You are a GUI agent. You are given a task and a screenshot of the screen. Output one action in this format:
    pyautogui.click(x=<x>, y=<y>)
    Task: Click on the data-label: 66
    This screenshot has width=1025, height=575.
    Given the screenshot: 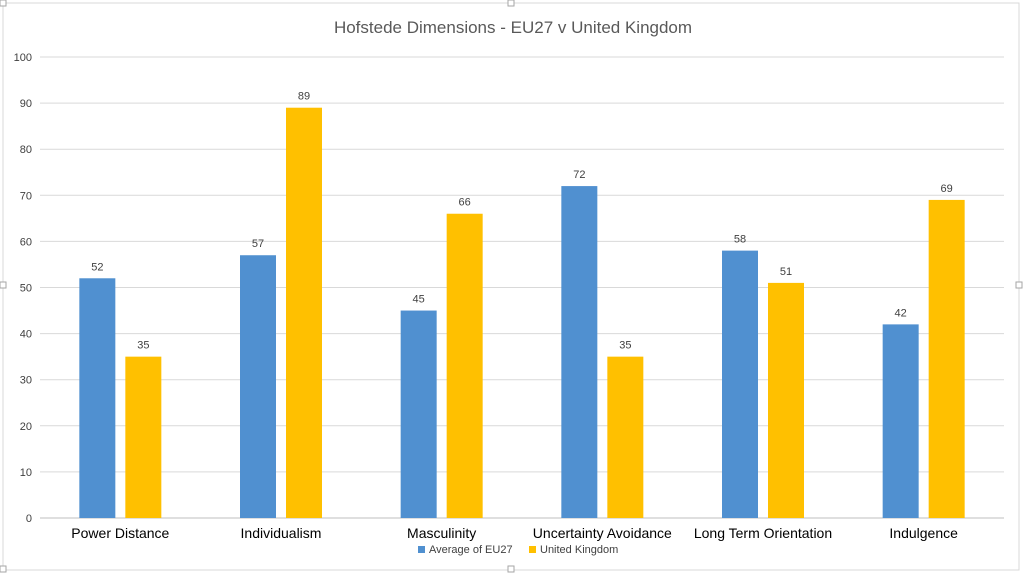 What is the action you would take?
    pyautogui.click(x=465, y=203)
    